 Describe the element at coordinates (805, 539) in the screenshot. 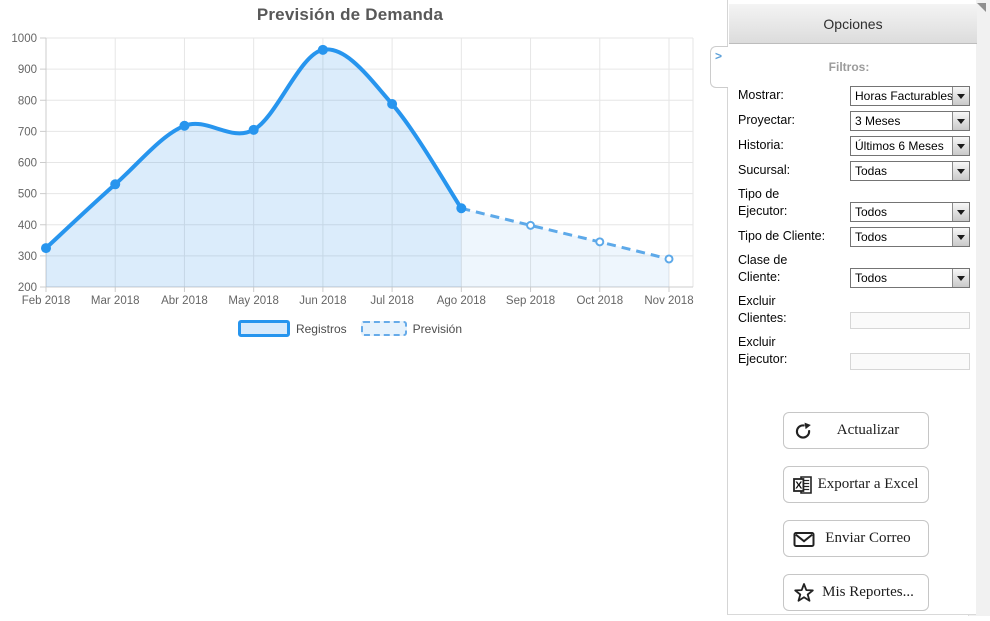

I see `mail-icon` at that location.